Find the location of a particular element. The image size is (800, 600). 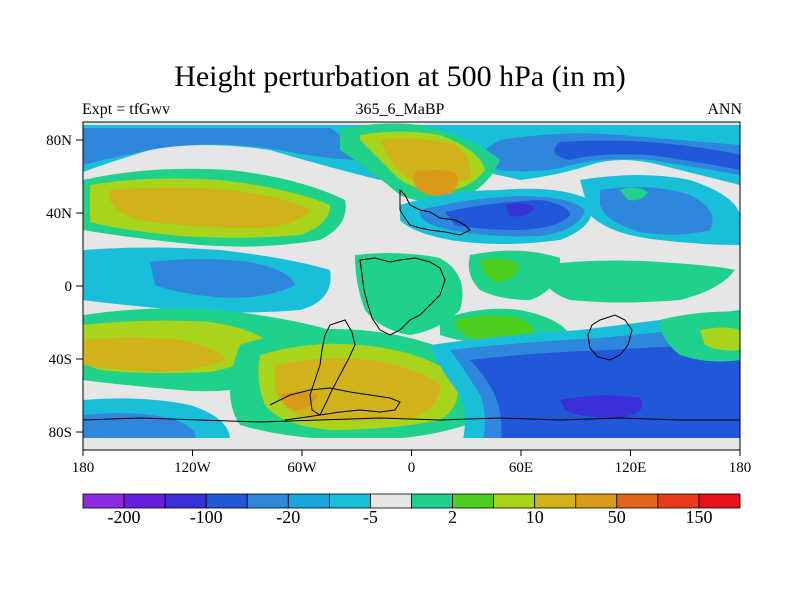

lon-label: 120E is located at coordinates (631, 468).